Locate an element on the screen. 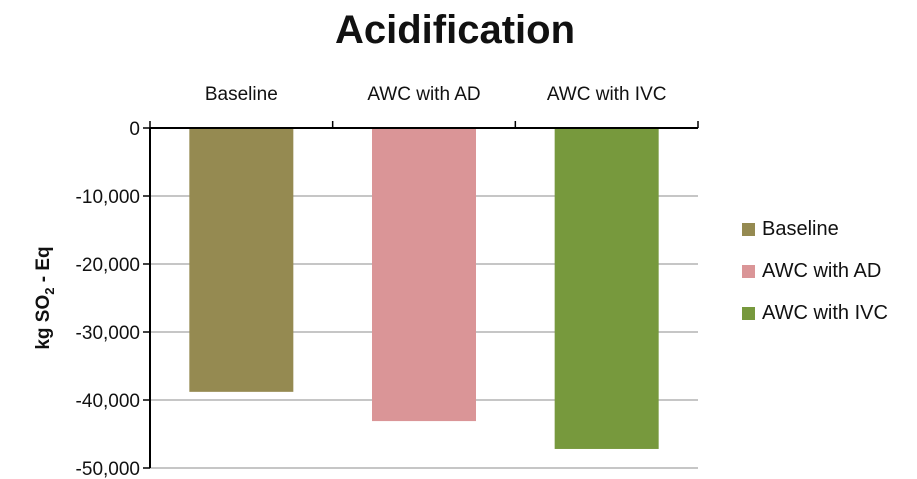 This screenshot has height=479, width=917. y-axis-label: kg SO2 - Eq is located at coordinates (45, 297).